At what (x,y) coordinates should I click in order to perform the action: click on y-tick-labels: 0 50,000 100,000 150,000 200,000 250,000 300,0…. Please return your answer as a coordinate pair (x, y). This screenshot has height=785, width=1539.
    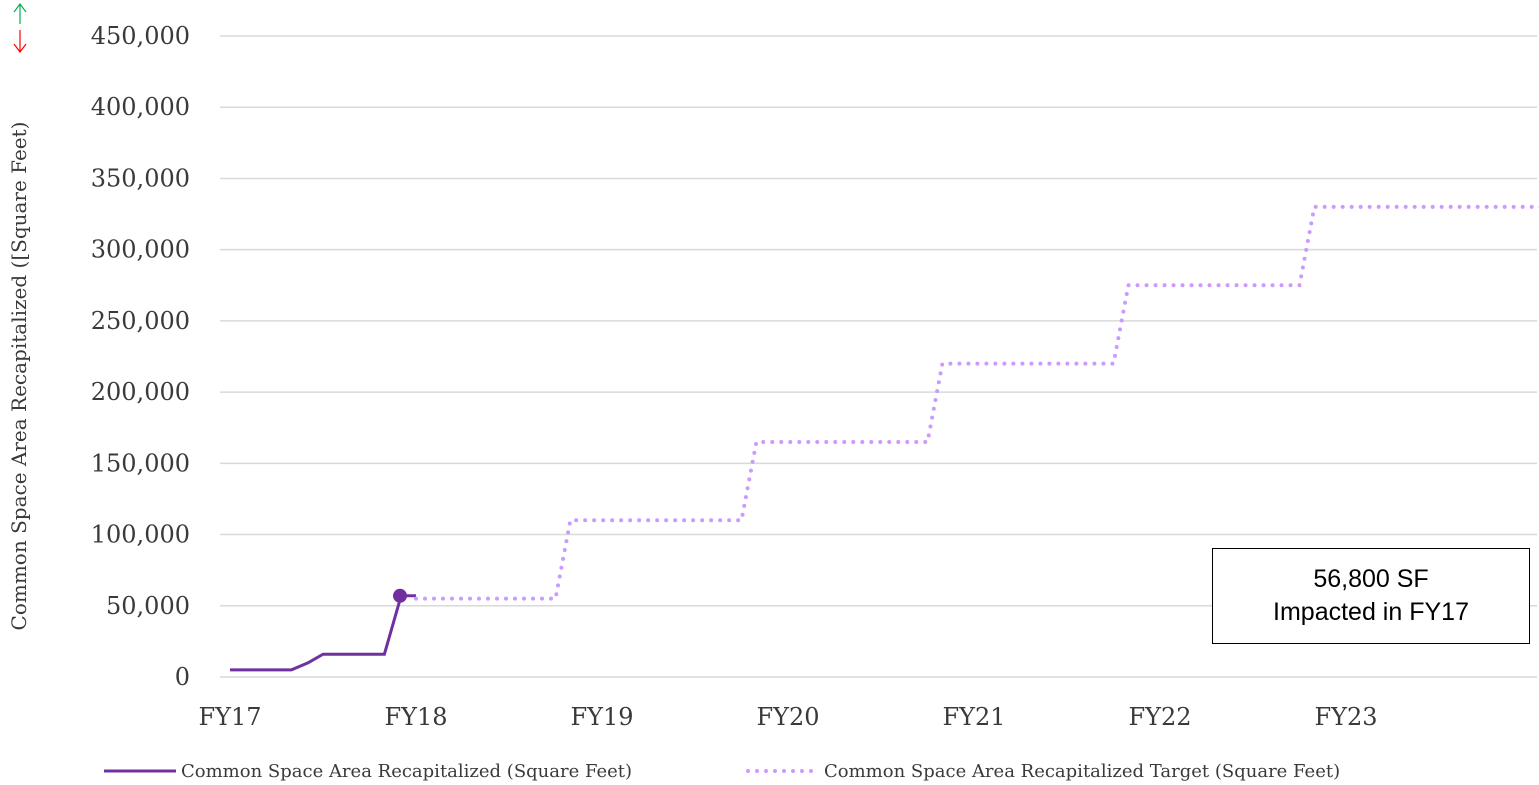
    Looking at the image, I should click on (140, 356).